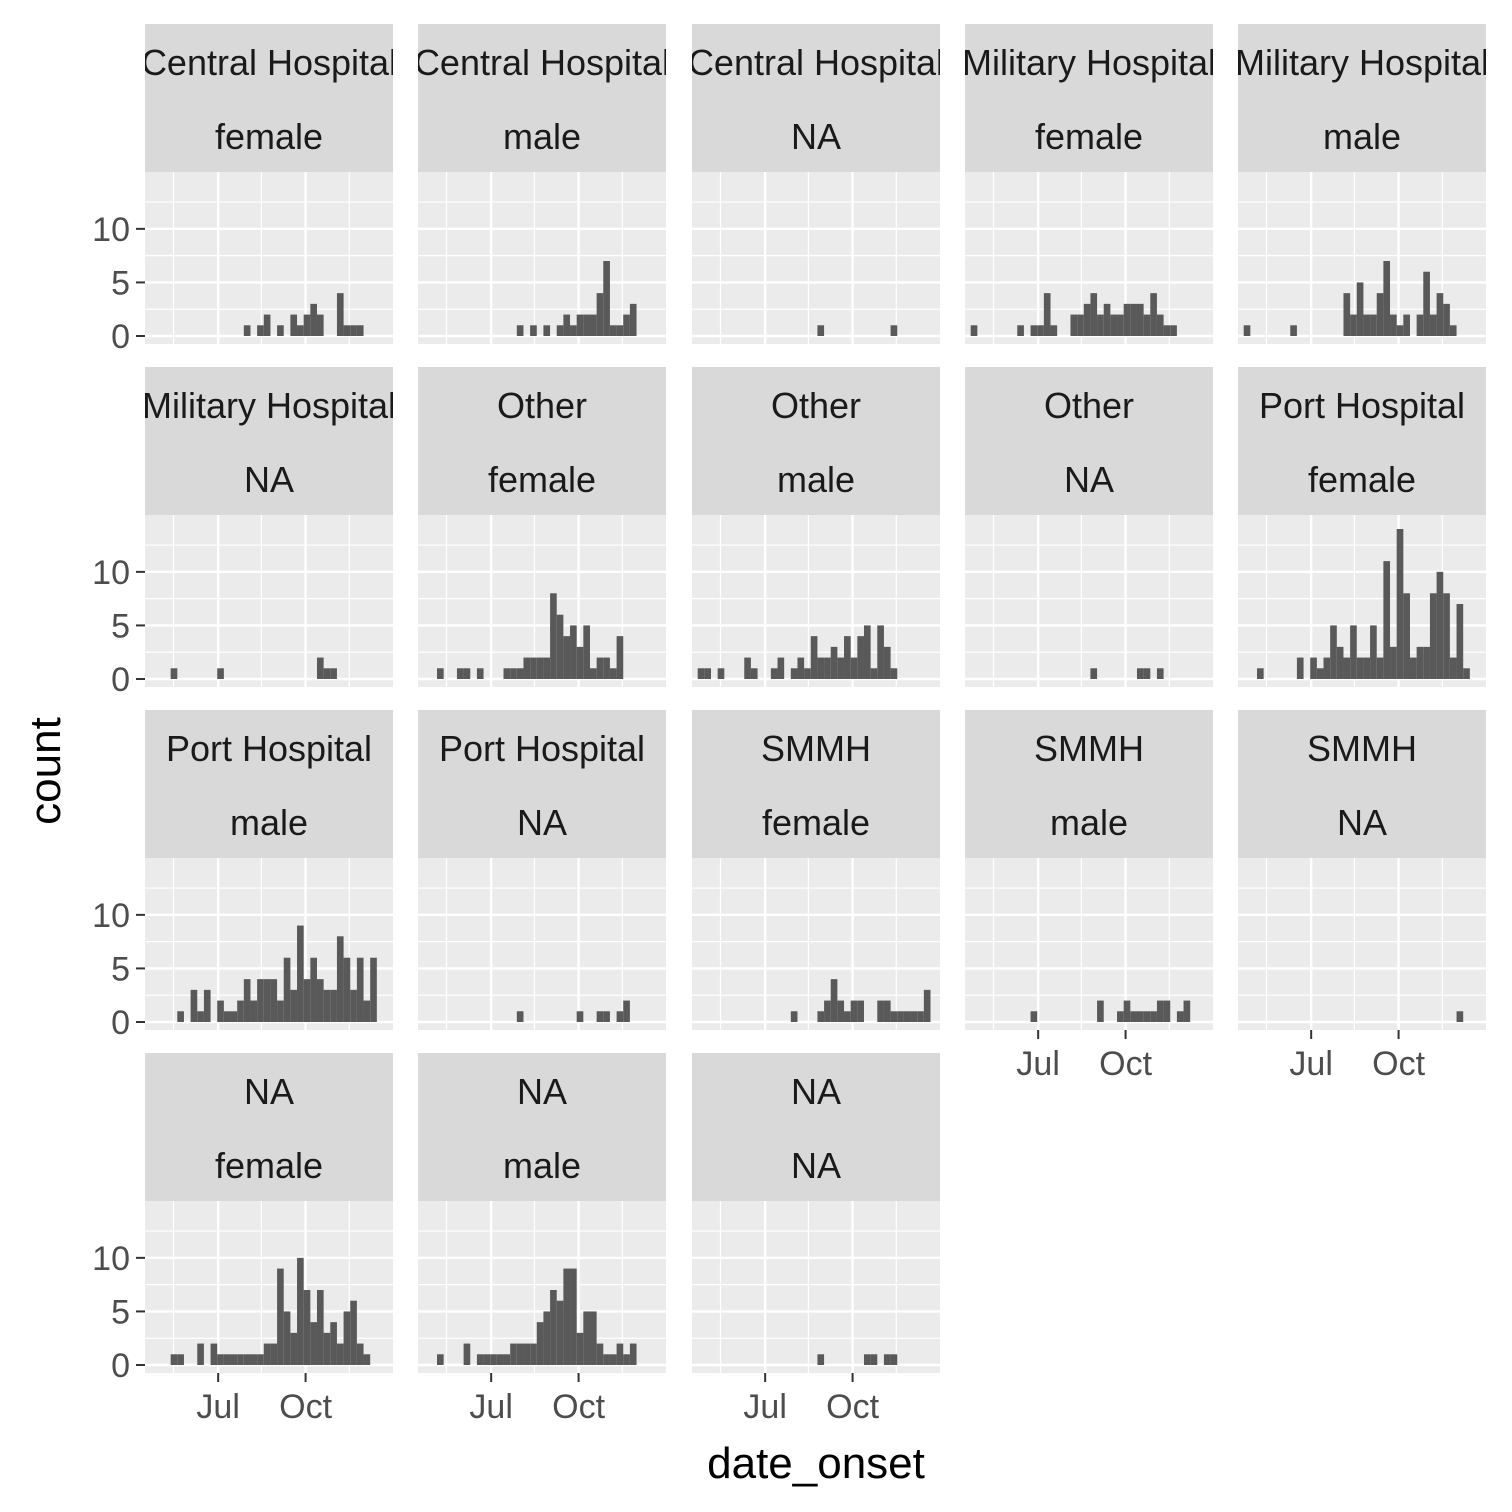 The width and height of the screenshot is (1512, 1512). Describe the element at coordinates (816, 479) in the screenshot. I see `facet-strip-gender: male` at that location.